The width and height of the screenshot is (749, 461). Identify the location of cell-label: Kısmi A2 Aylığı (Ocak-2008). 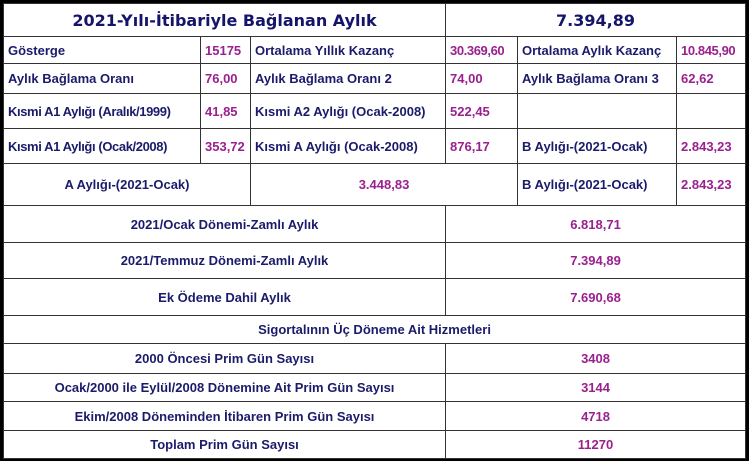
(348, 111).